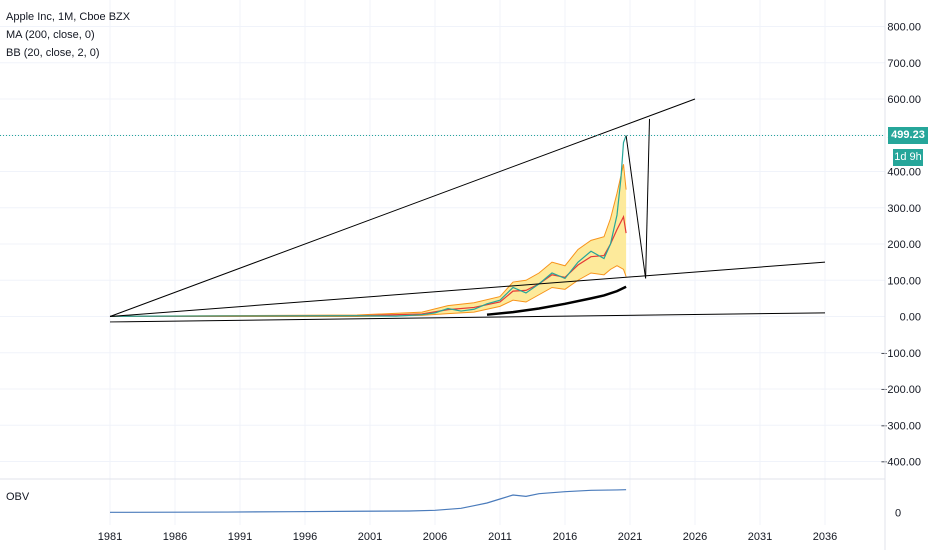 Image resolution: width=932 pixels, height=550 pixels. I want to click on y-tick-label: 800.00, so click(904, 28).